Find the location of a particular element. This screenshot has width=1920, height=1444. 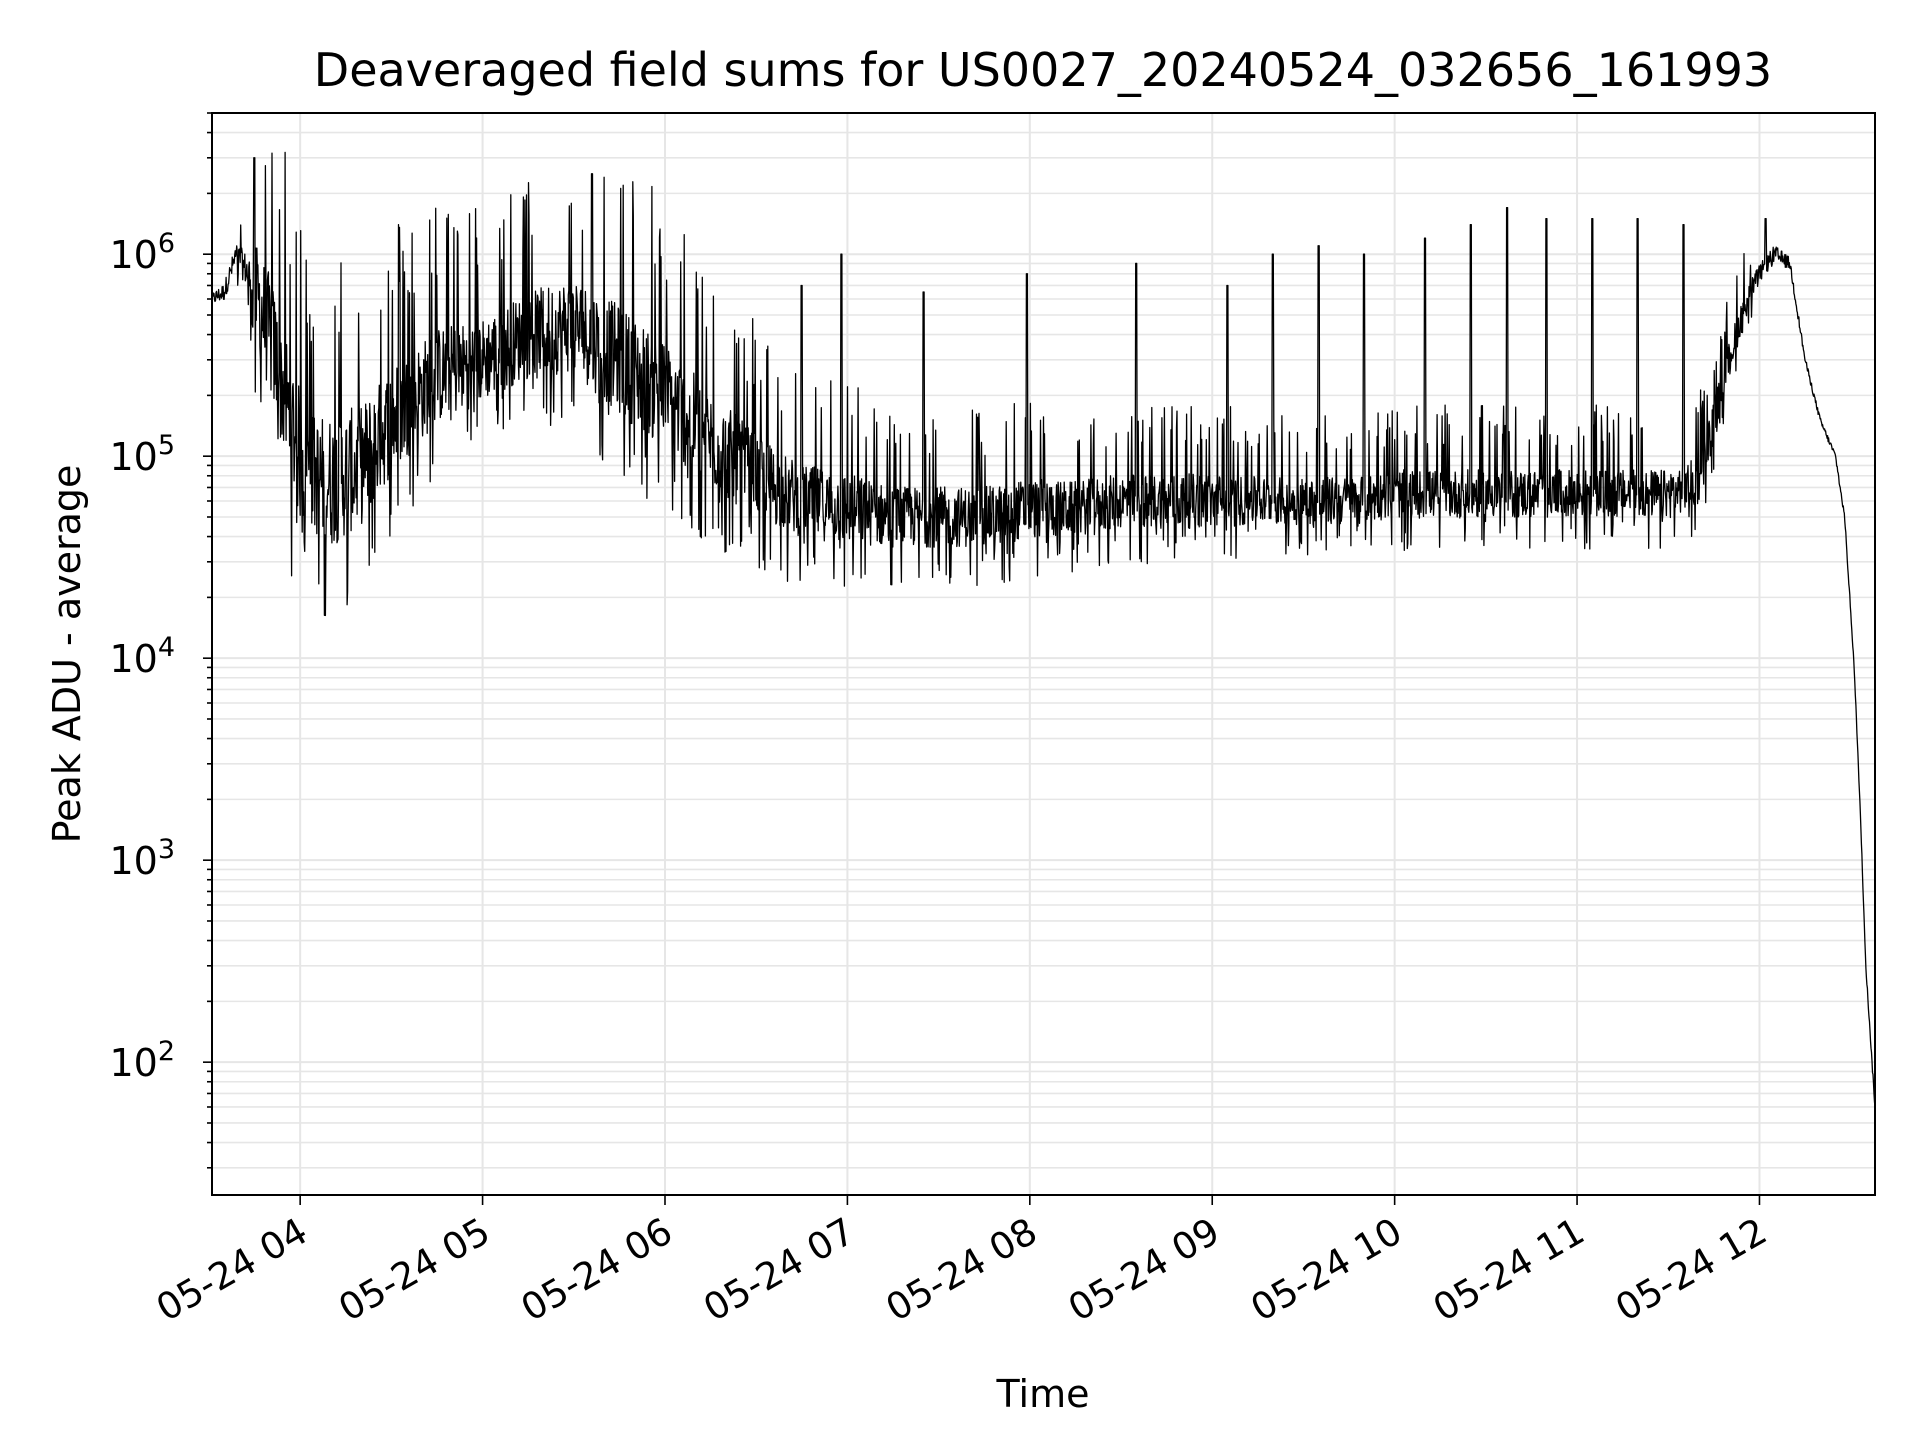

y-tick-label: 103 is located at coordinates (142, 858).